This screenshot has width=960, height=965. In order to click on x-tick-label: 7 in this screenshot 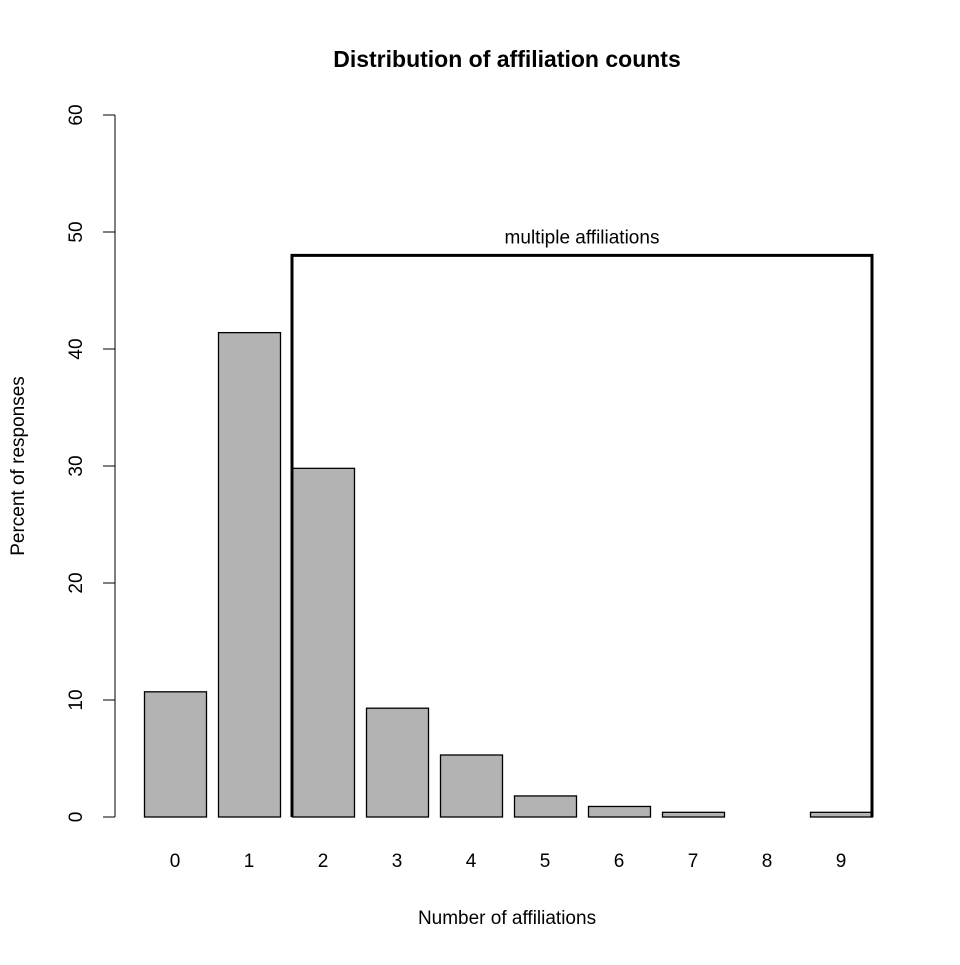, I will do `click(693, 861)`.